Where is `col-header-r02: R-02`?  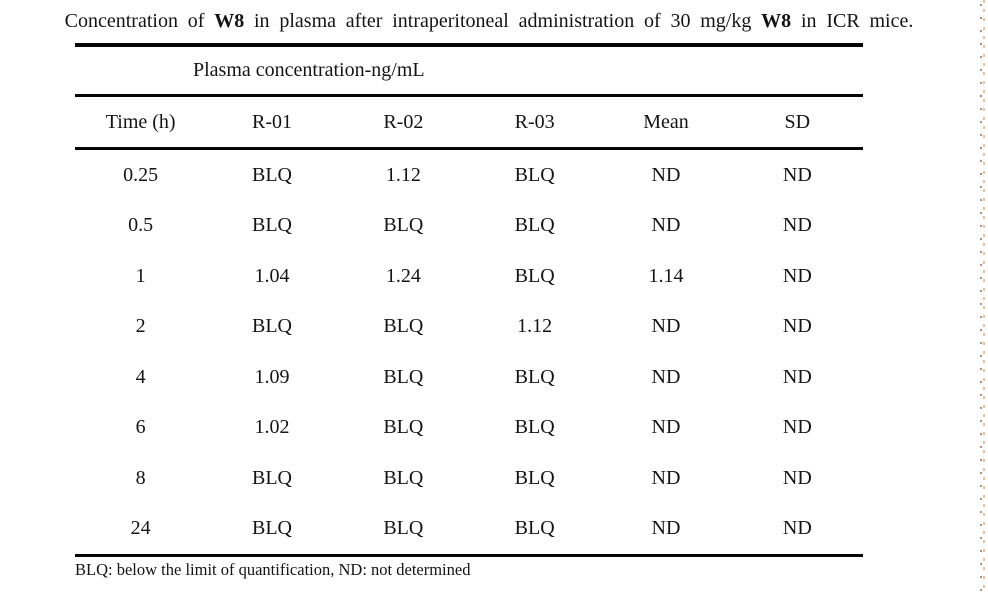
col-header-r02: R-02 is located at coordinates (403, 122).